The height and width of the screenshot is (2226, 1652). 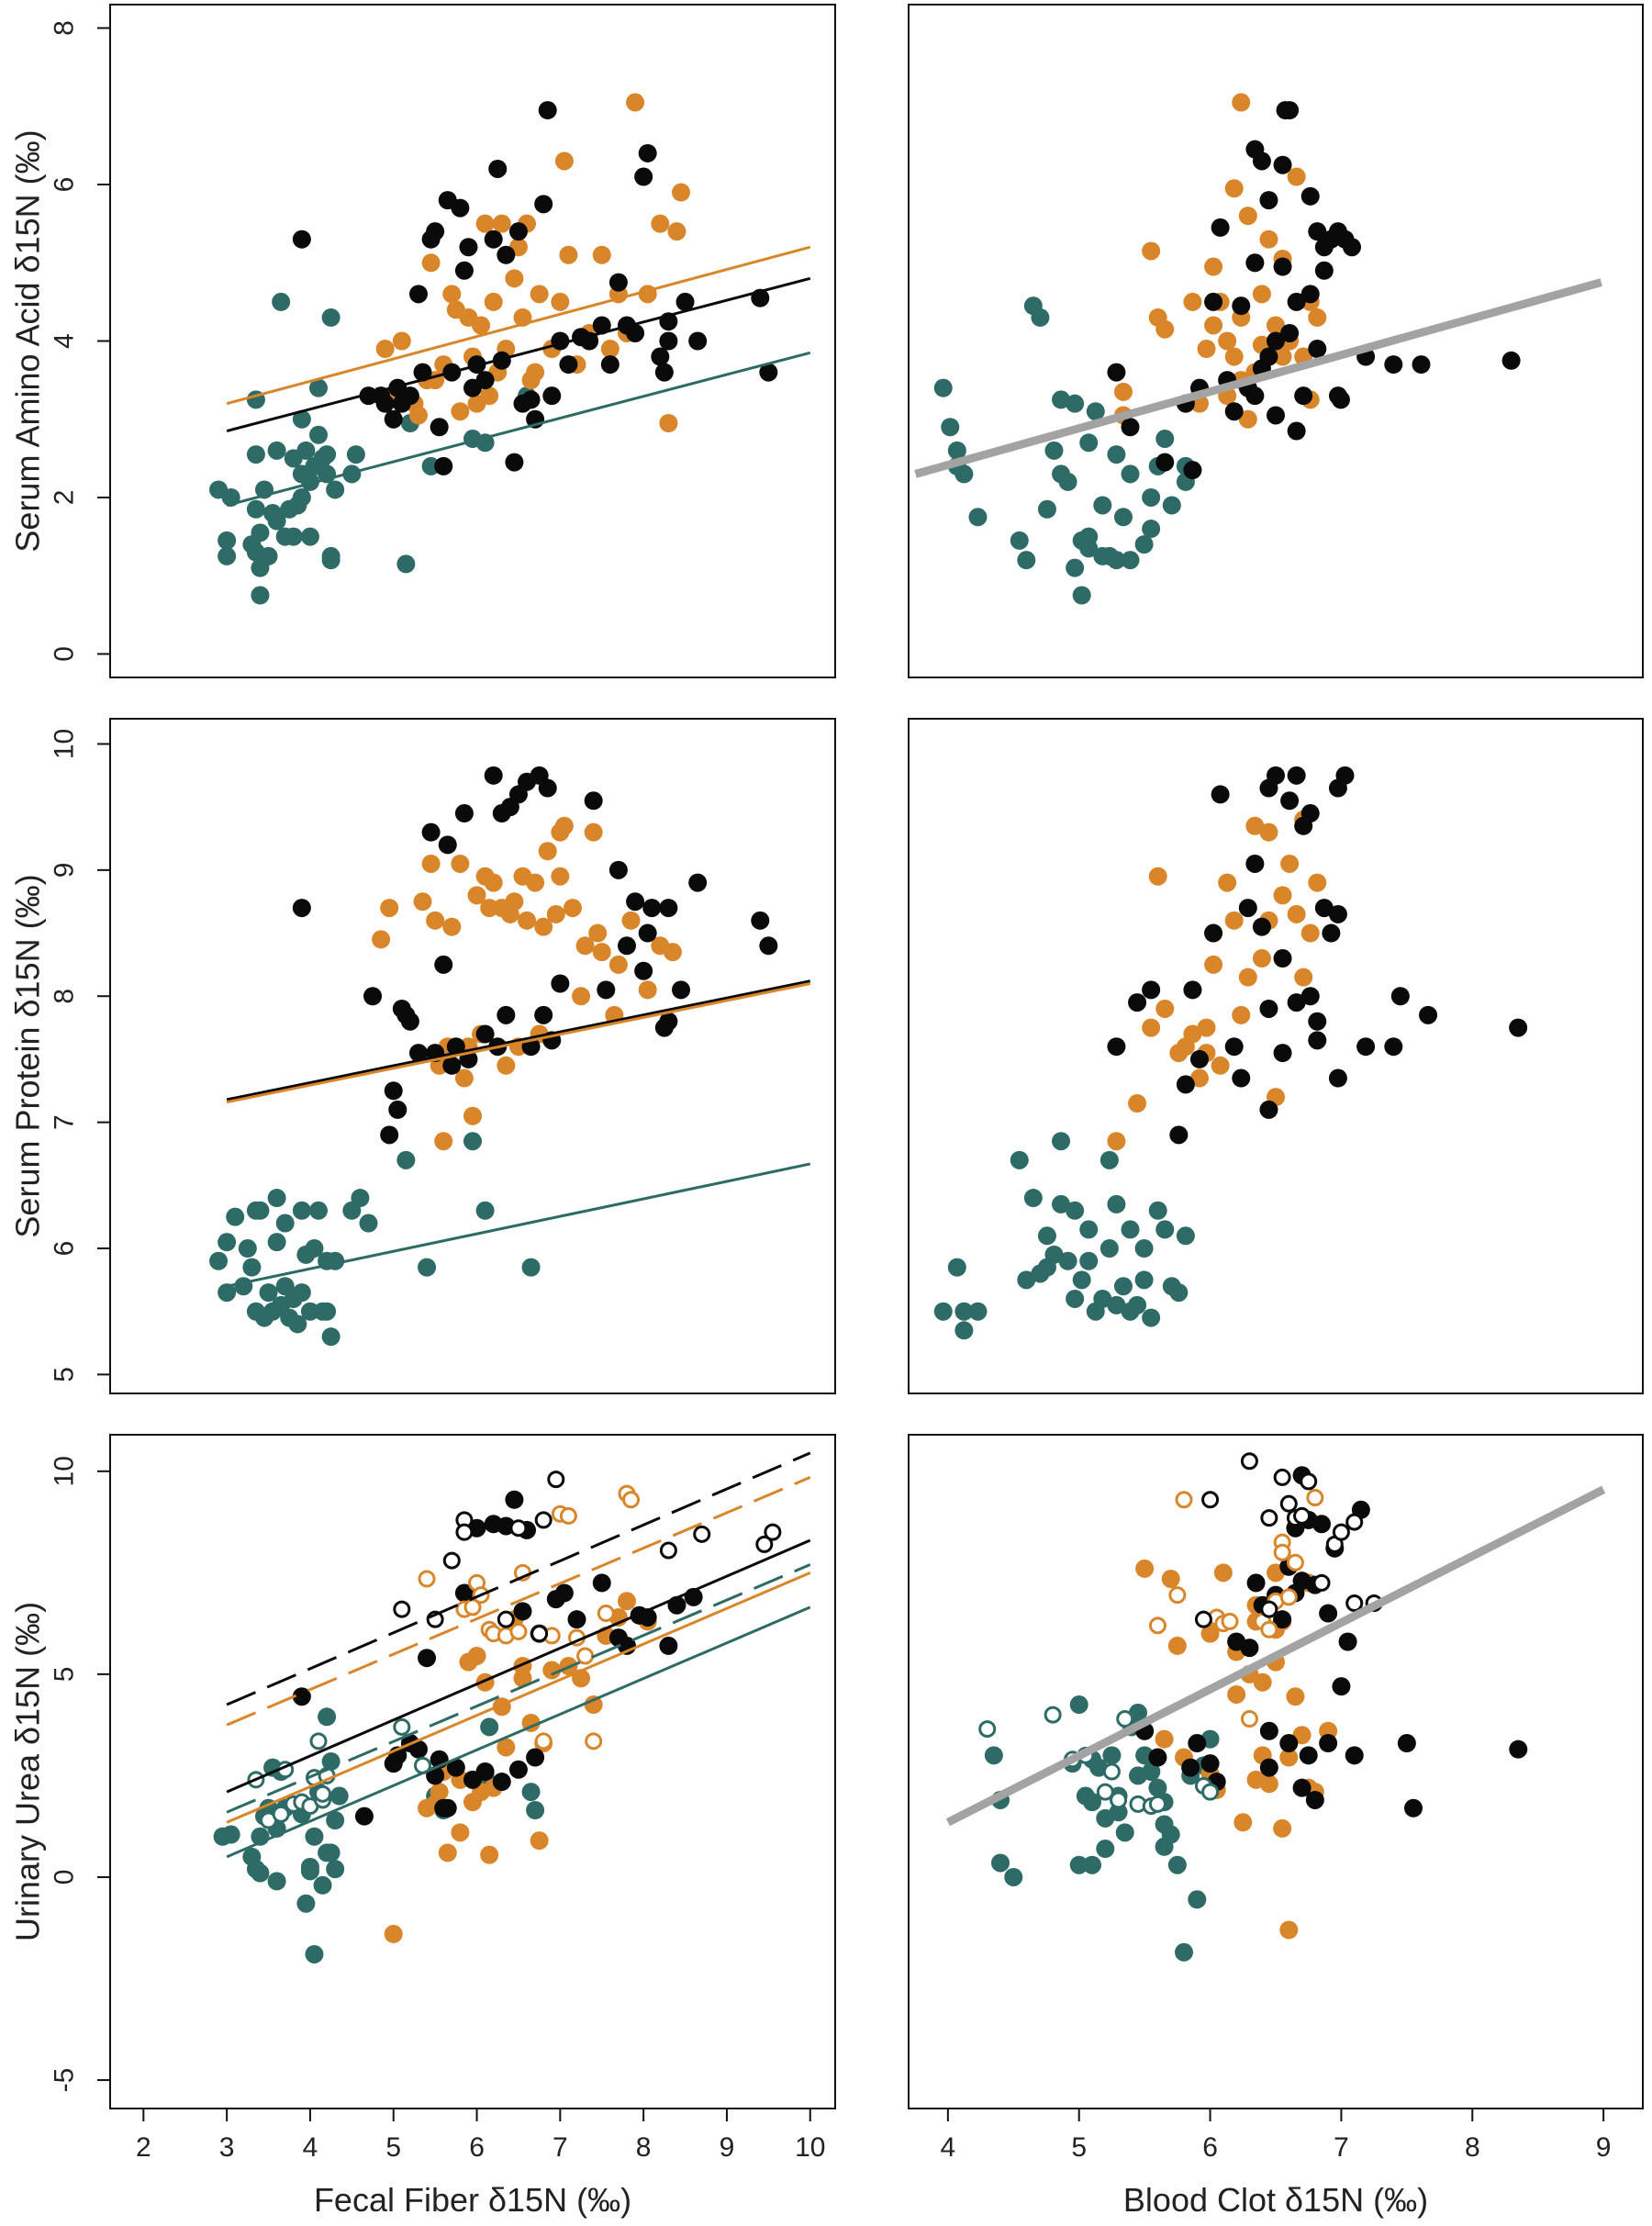 What do you see at coordinates (518, 1689) in the screenshot?
I see `regression-line-teal` at bounding box center [518, 1689].